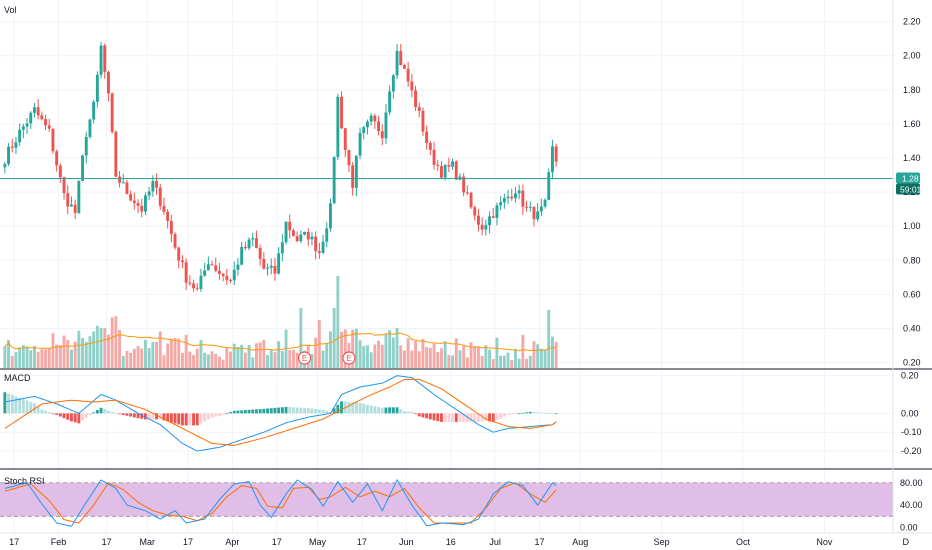 Image resolution: width=932 pixels, height=550 pixels. I want to click on macd-pane: MACD, so click(446, 412).